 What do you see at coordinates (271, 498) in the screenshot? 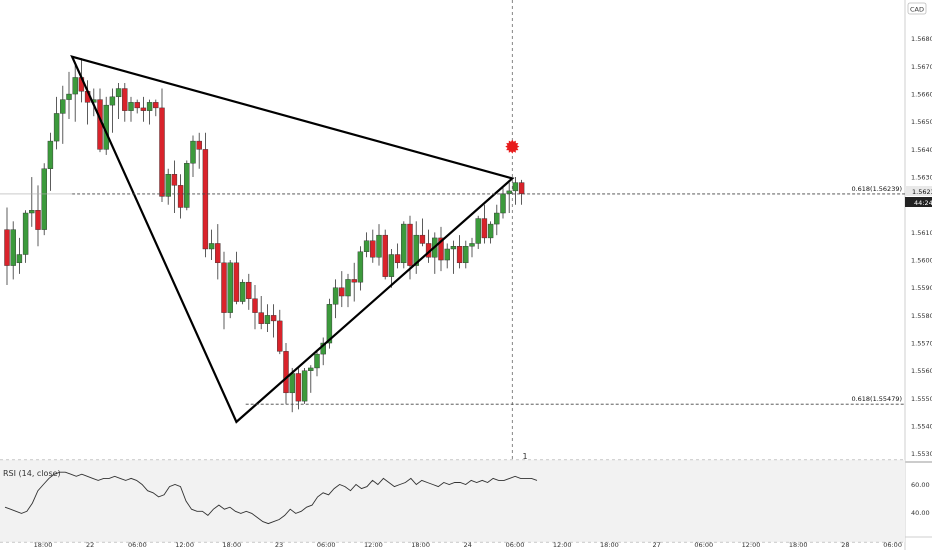
I see `rsi-line` at bounding box center [271, 498].